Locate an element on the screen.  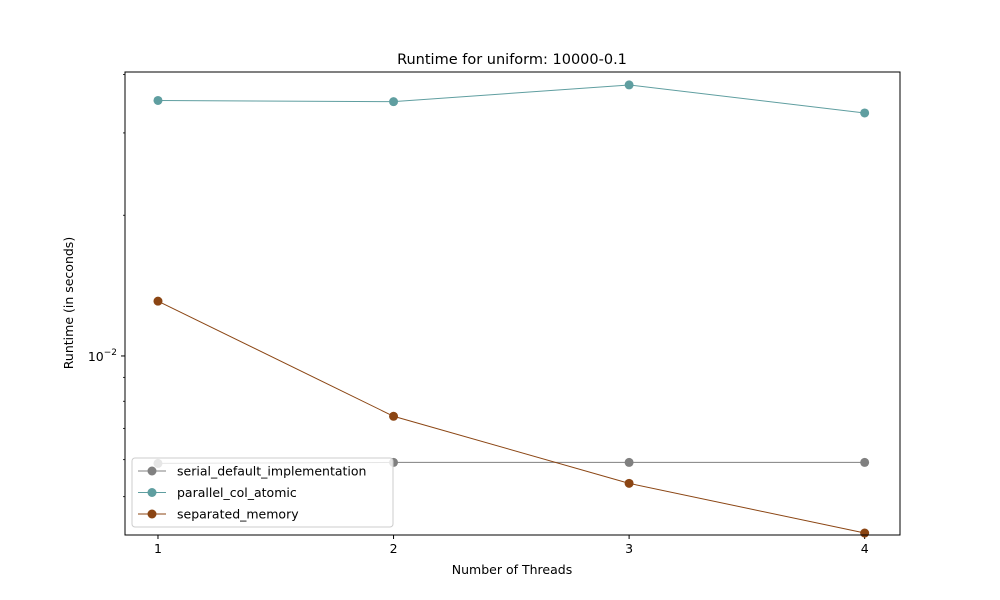
x-tick-label: 1 is located at coordinates (158, 548).